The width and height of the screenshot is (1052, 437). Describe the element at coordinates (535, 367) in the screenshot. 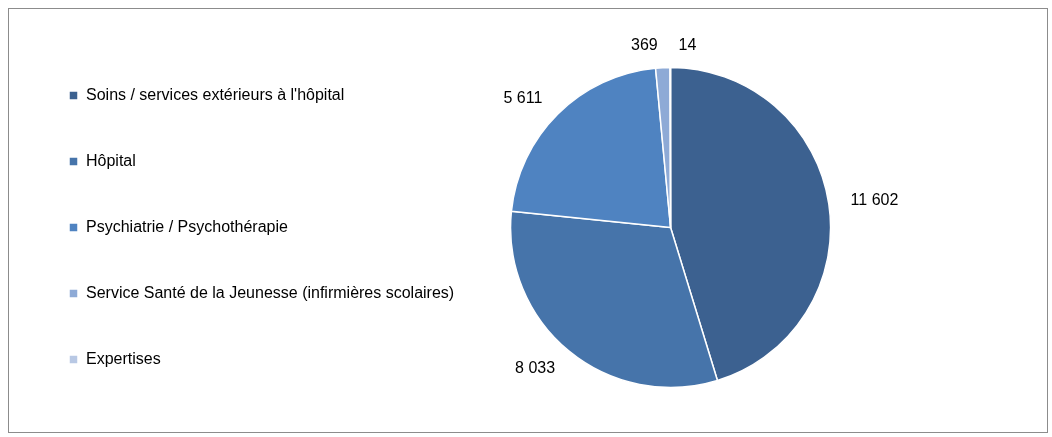

I see `data-label: 8 033` at that location.